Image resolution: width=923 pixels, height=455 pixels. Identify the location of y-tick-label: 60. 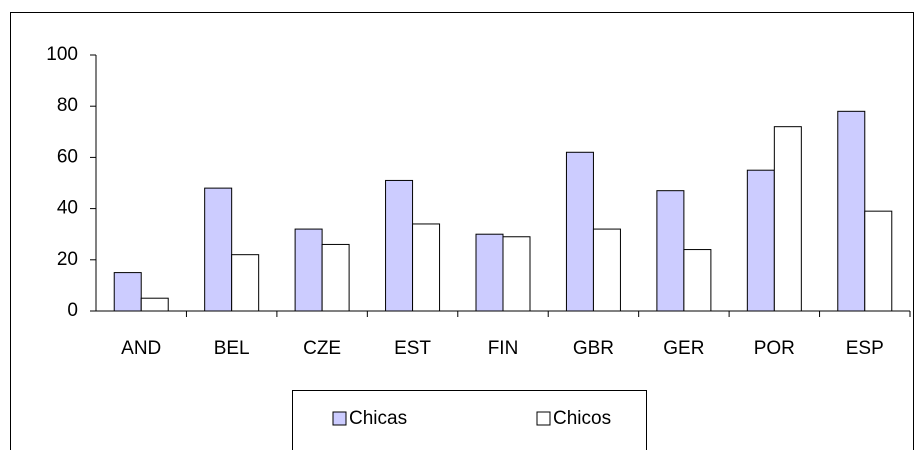
(67, 156).